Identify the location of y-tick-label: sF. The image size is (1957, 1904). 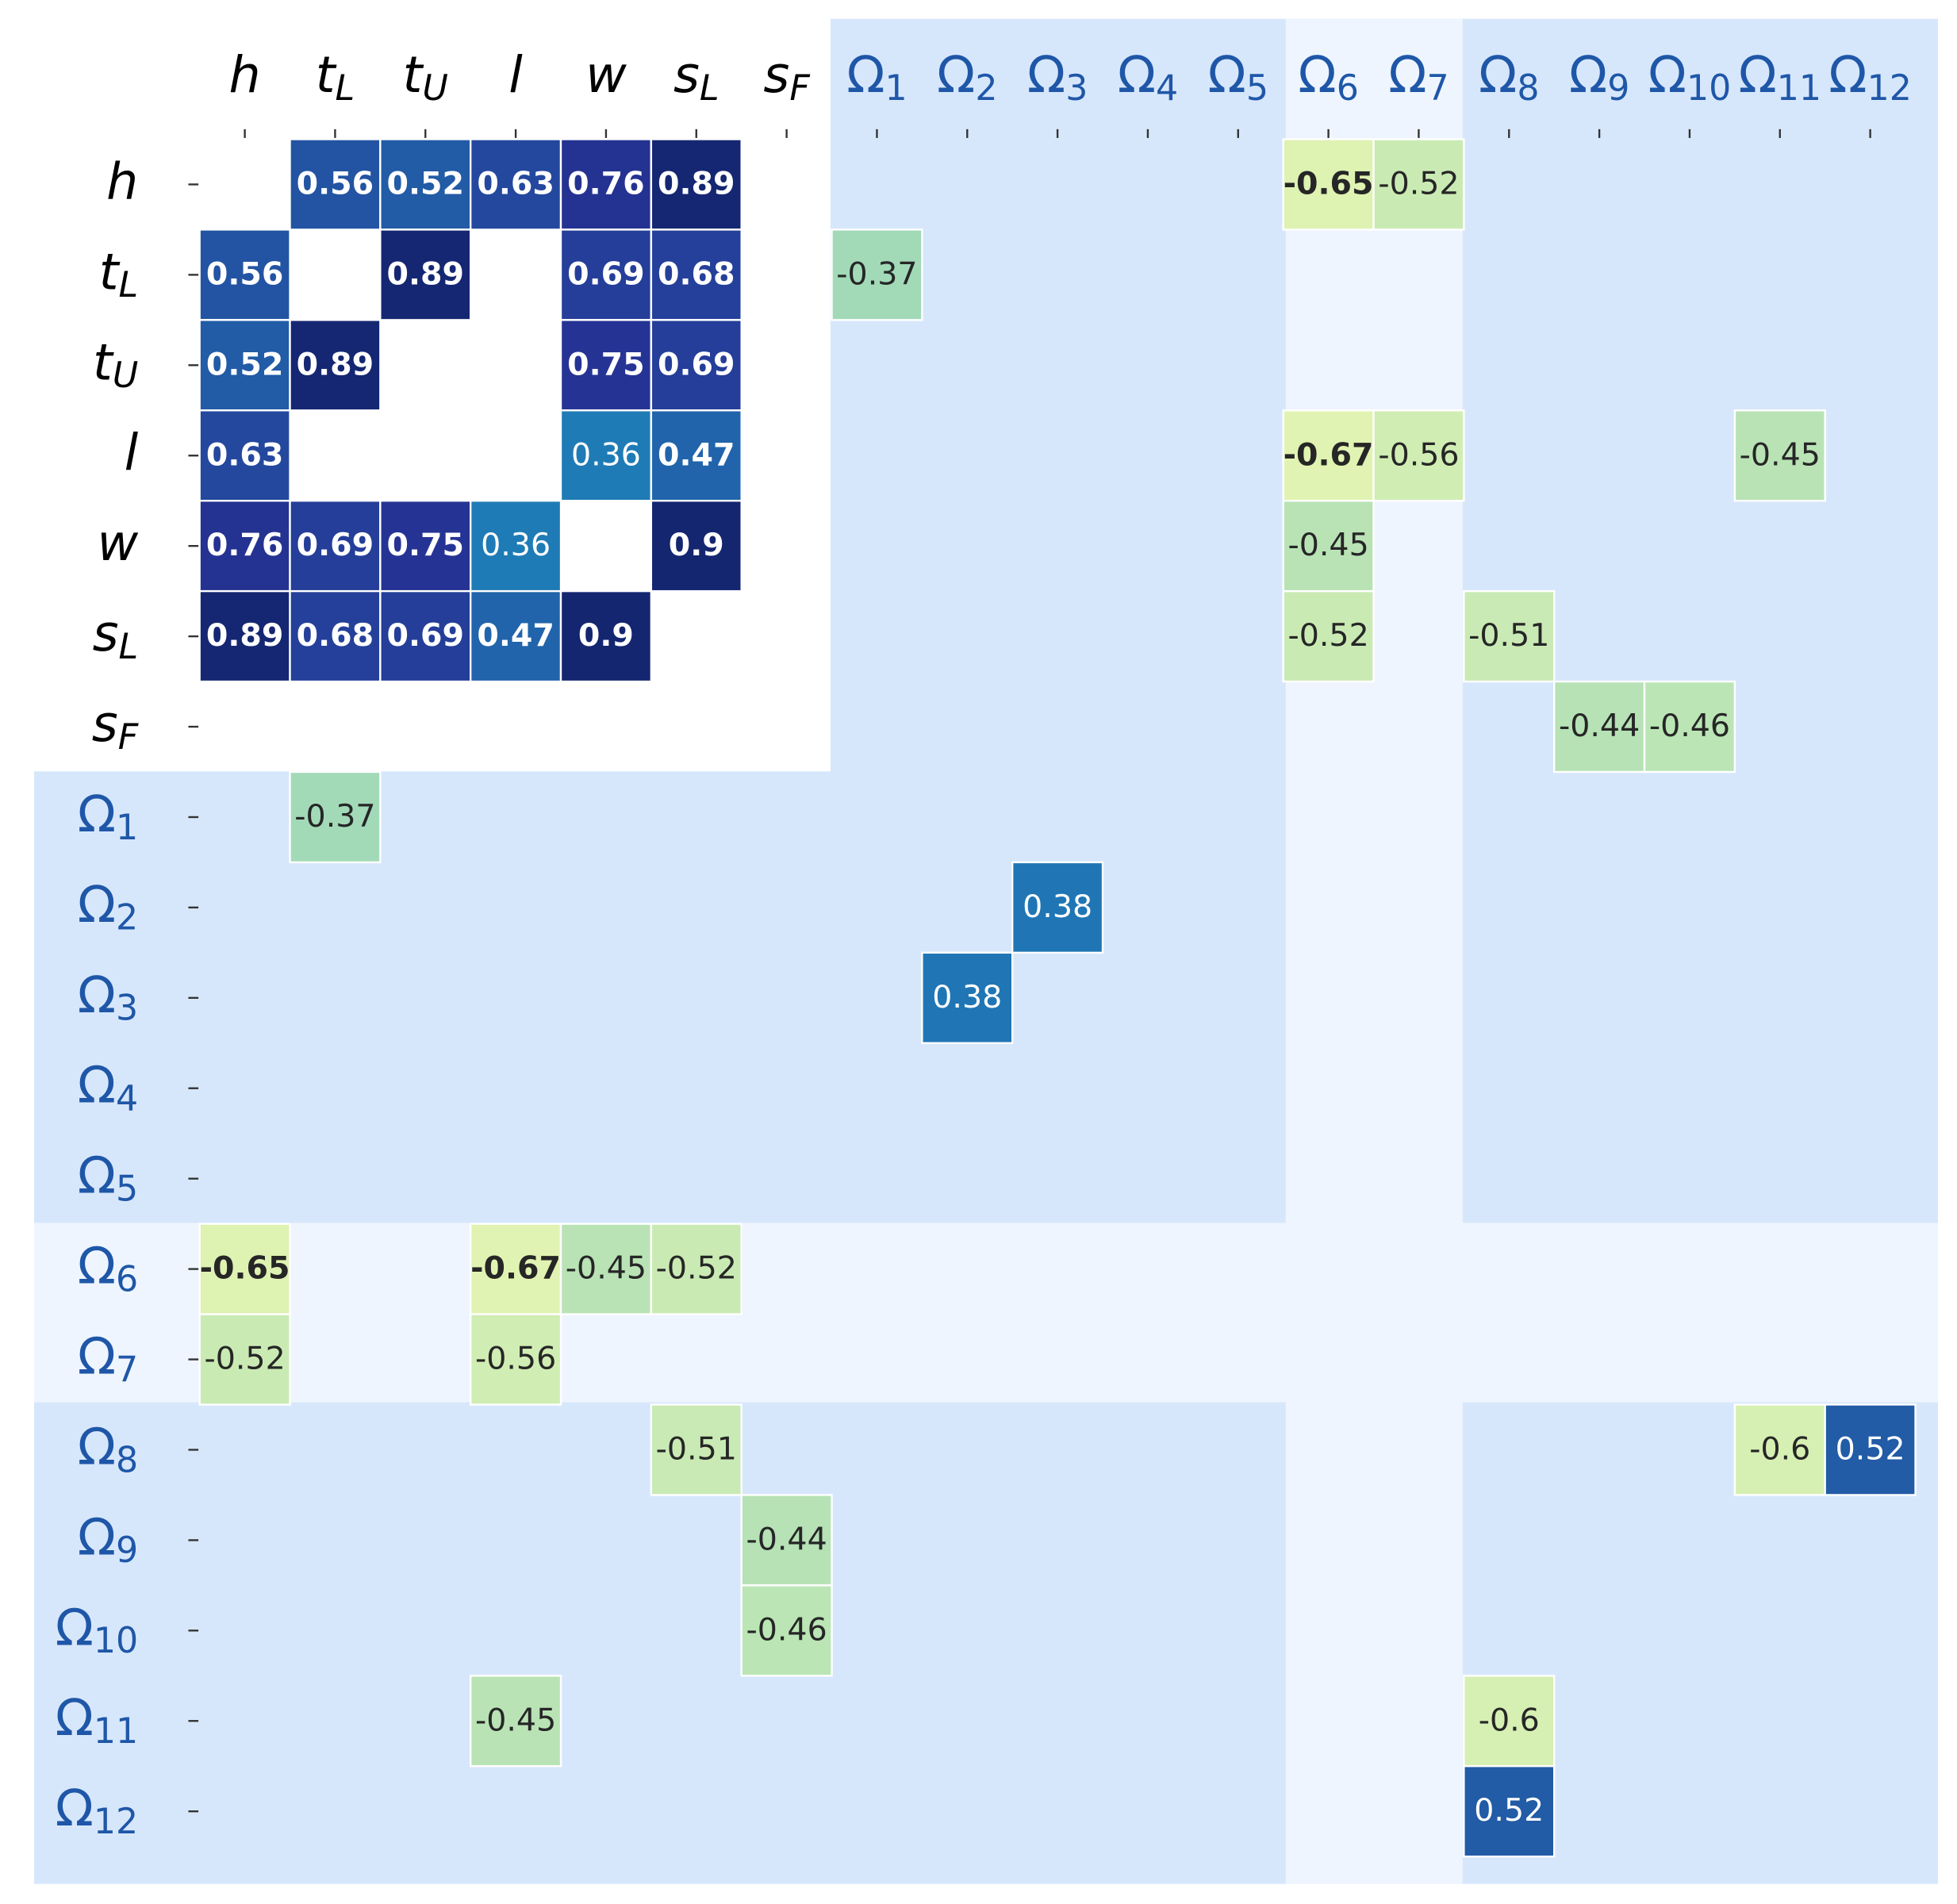
(115, 726).